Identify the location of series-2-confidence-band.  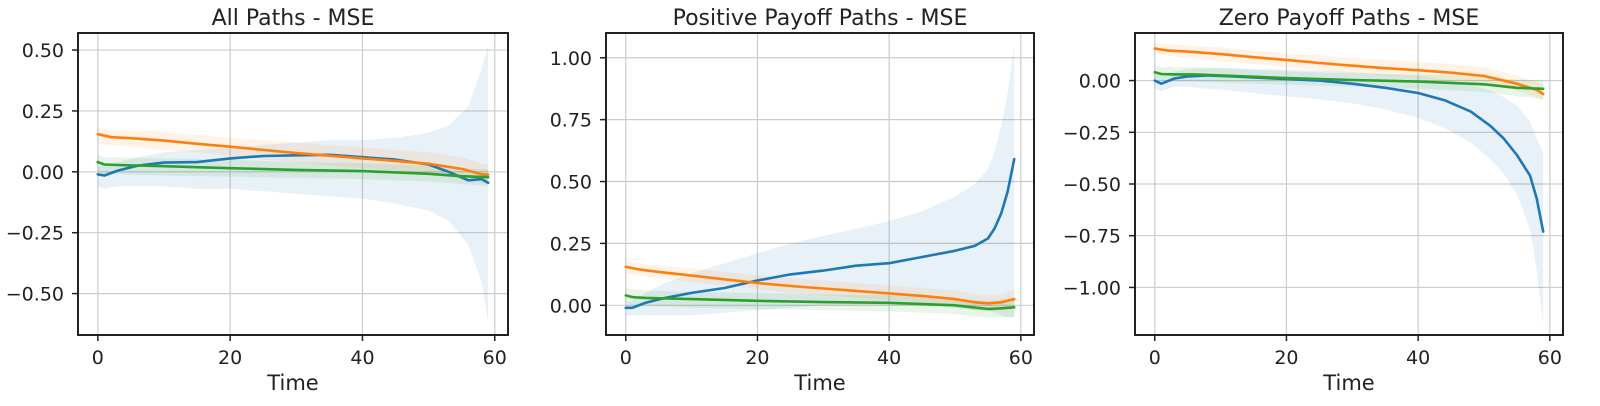
(820, 286).